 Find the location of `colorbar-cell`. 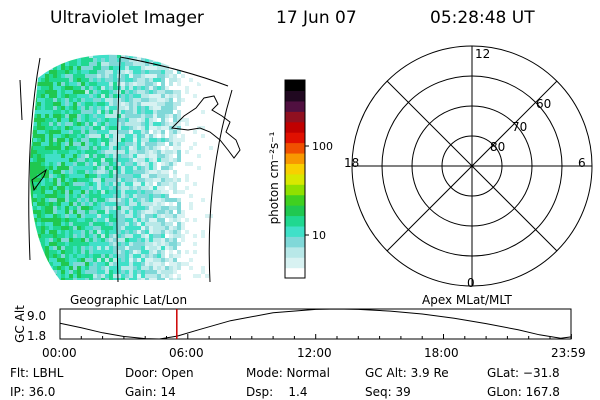

colorbar-cell is located at coordinates (295, 200).